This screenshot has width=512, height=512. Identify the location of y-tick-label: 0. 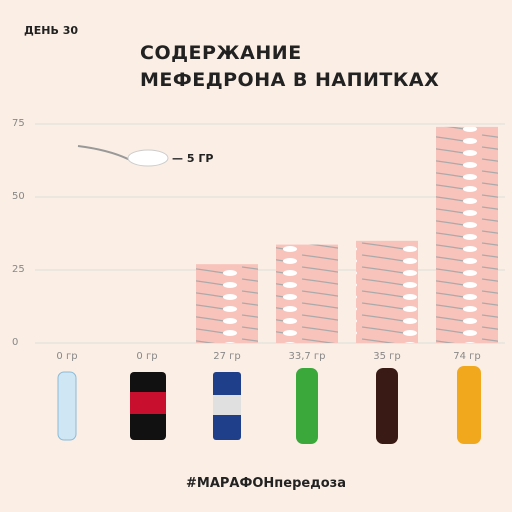
(15, 342).